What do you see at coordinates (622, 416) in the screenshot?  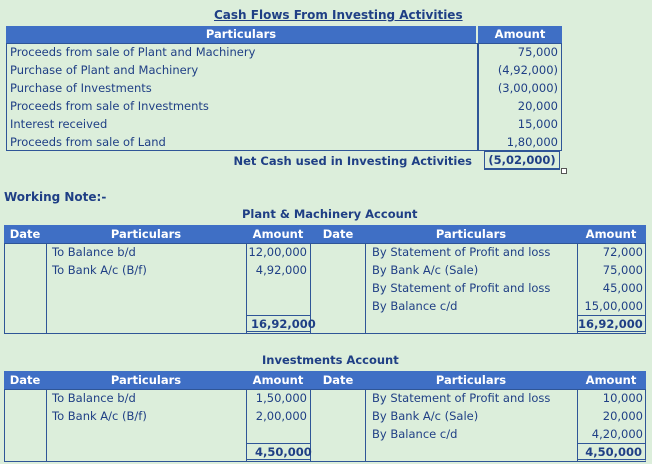 I see `inv-credit-amount: 20,000` at bounding box center [622, 416].